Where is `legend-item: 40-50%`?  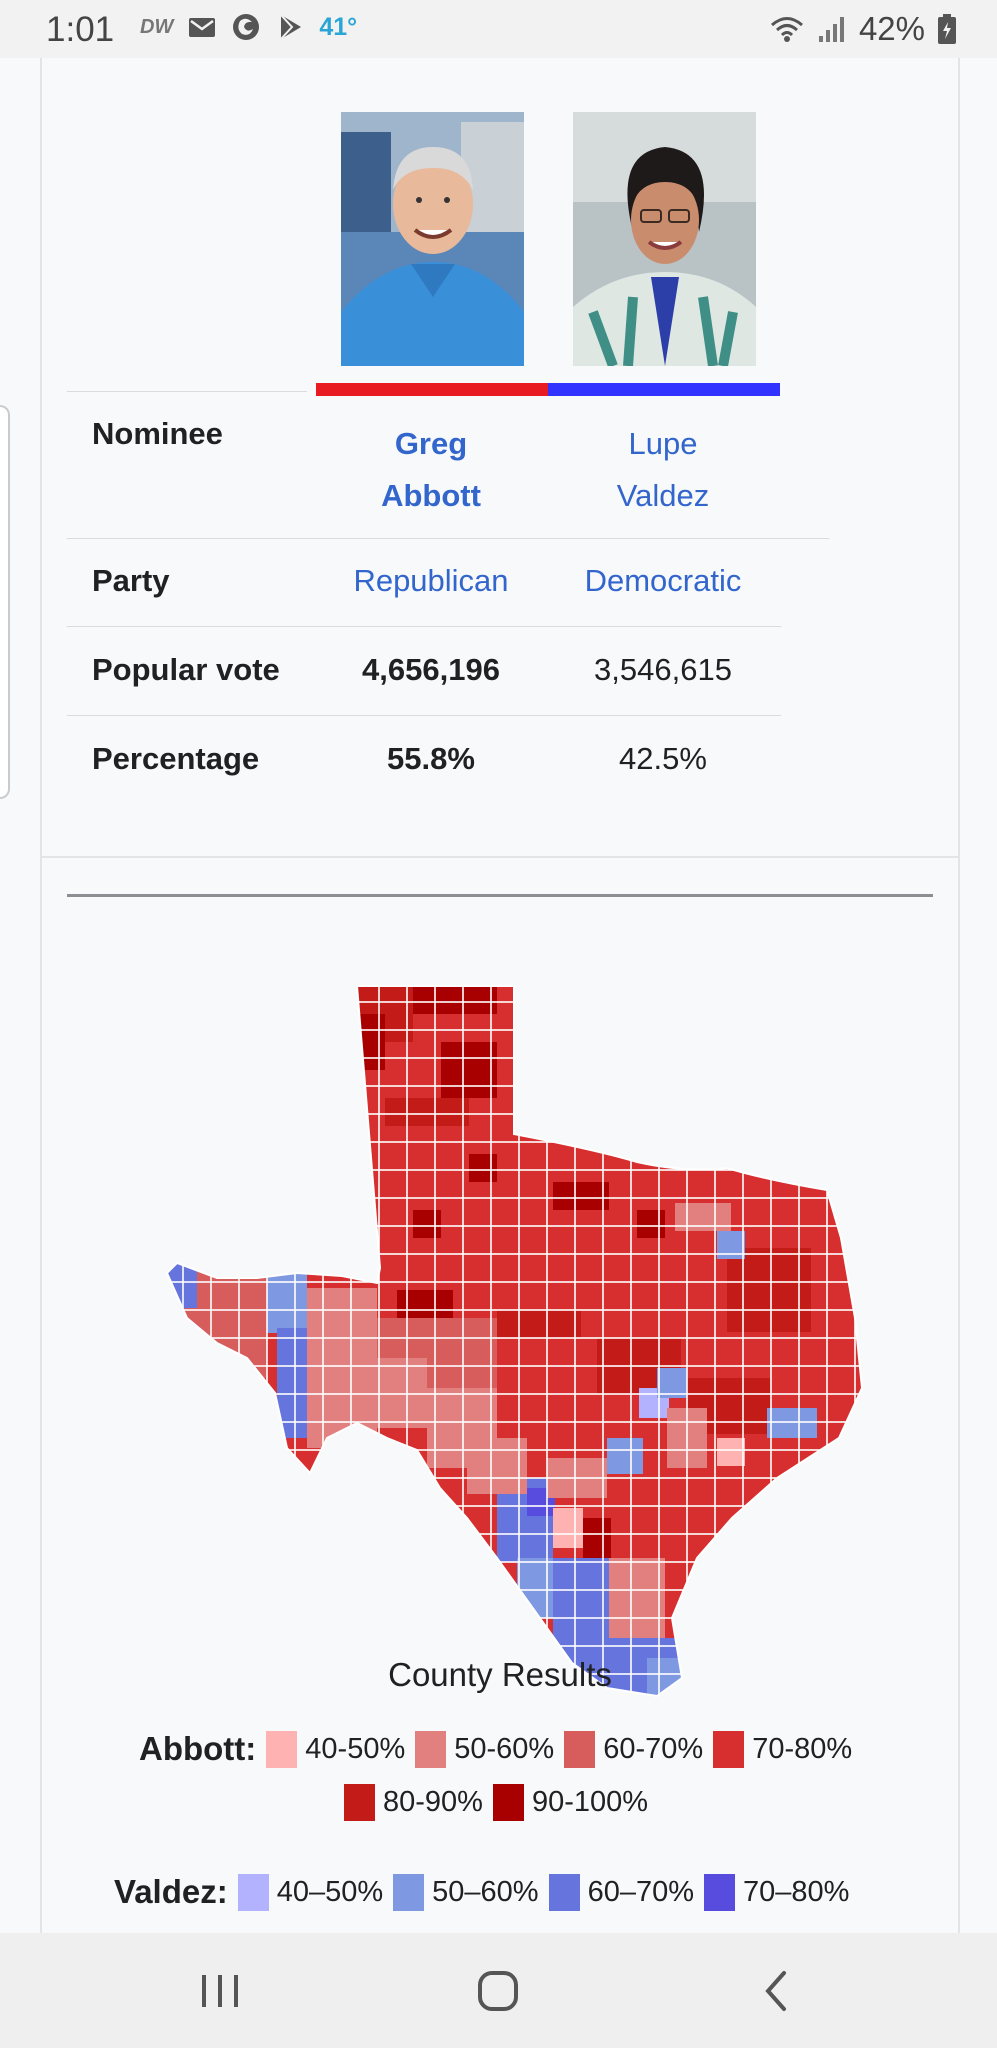 legend-item: 40-50% is located at coordinates (336, 1749).